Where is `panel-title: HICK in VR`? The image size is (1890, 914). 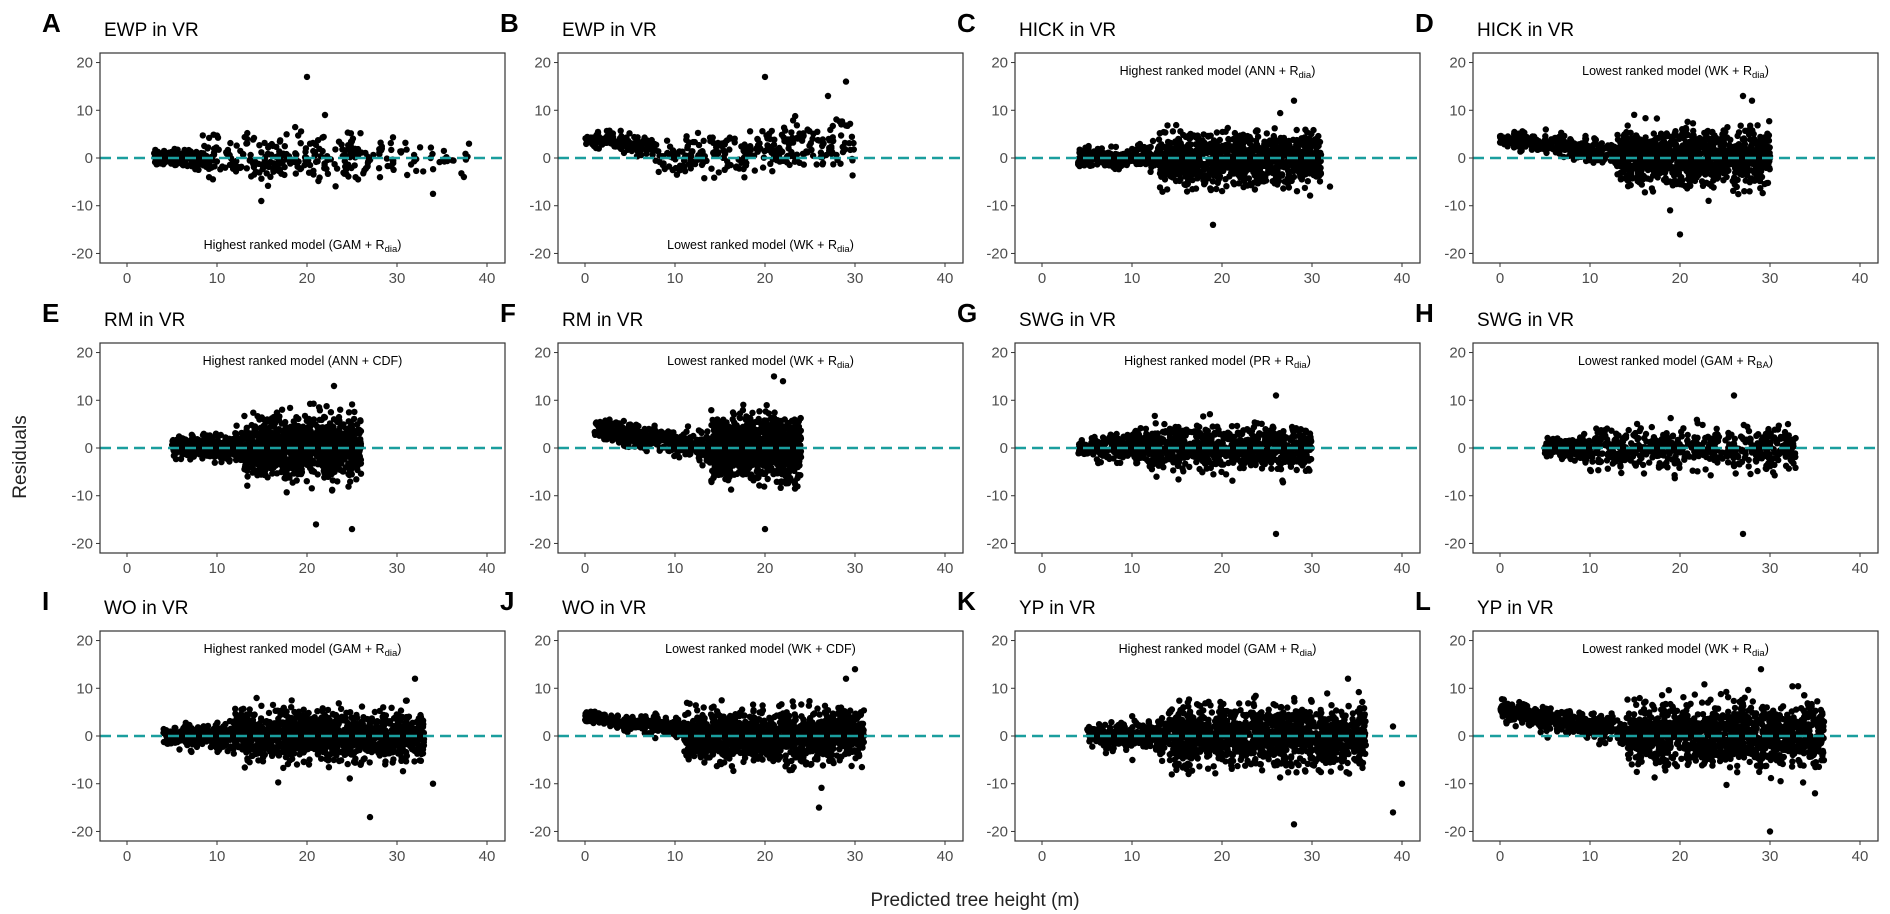 panel-title: HICK in VR is located at coordinates (1067, 30).